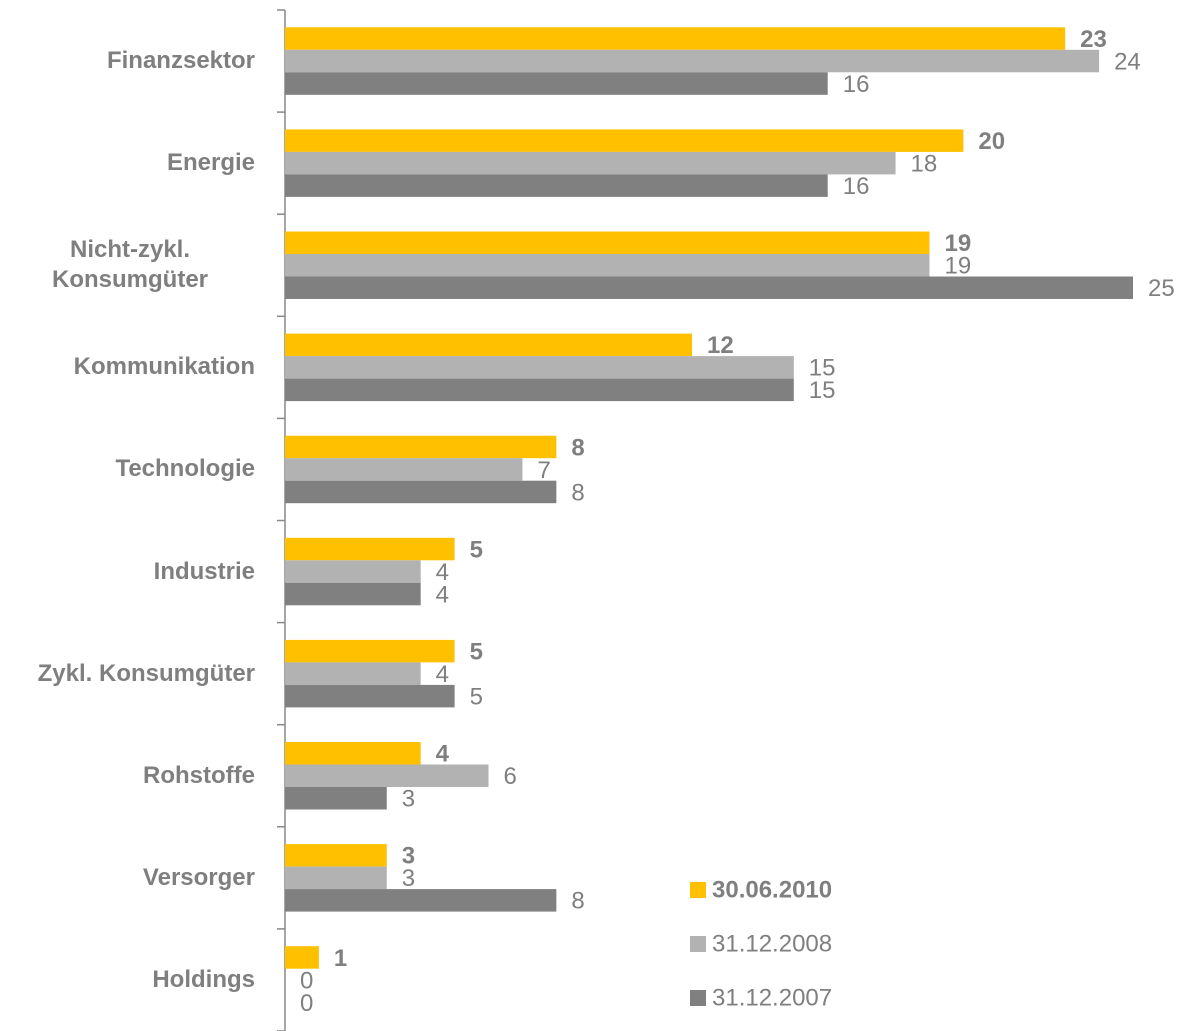 This screenshot has height=1031, width=1186. What do you see at coordinates (924, 163) in the screenshot?
I see `data-label: 18` at bounding box center [924, 163].